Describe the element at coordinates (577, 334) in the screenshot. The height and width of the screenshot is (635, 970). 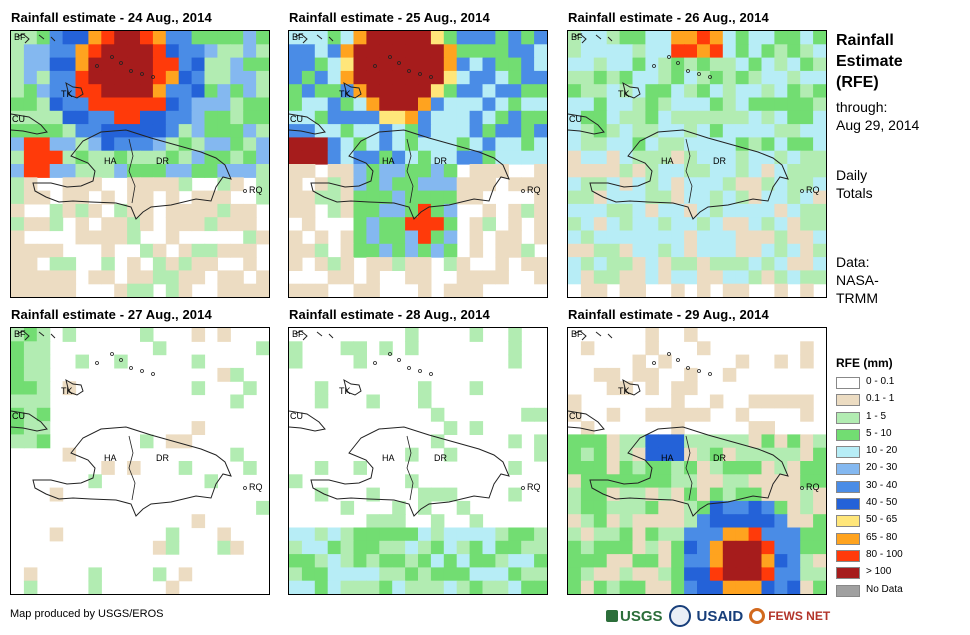
I see `map-label-bf: BF` at that location.